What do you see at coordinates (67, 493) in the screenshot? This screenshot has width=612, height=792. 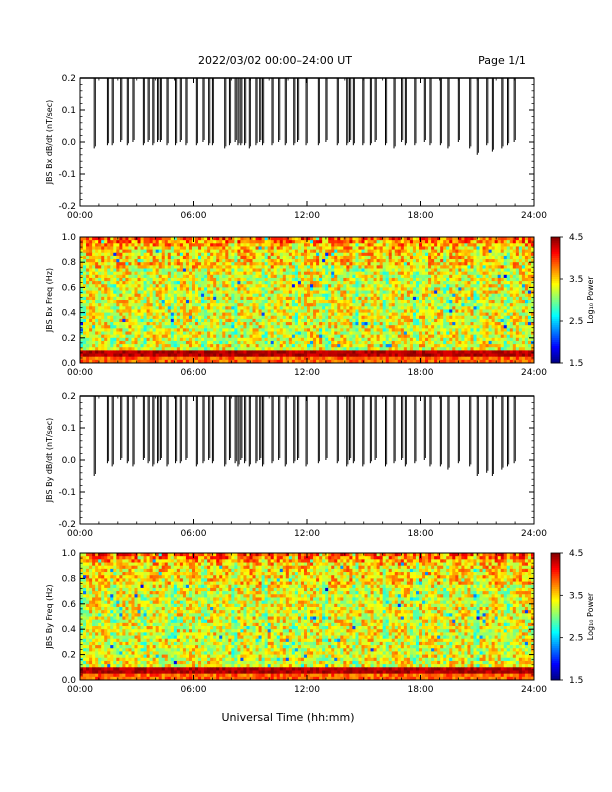 I see `y-tick-label: -0.1` at bounding box center [67, 493].